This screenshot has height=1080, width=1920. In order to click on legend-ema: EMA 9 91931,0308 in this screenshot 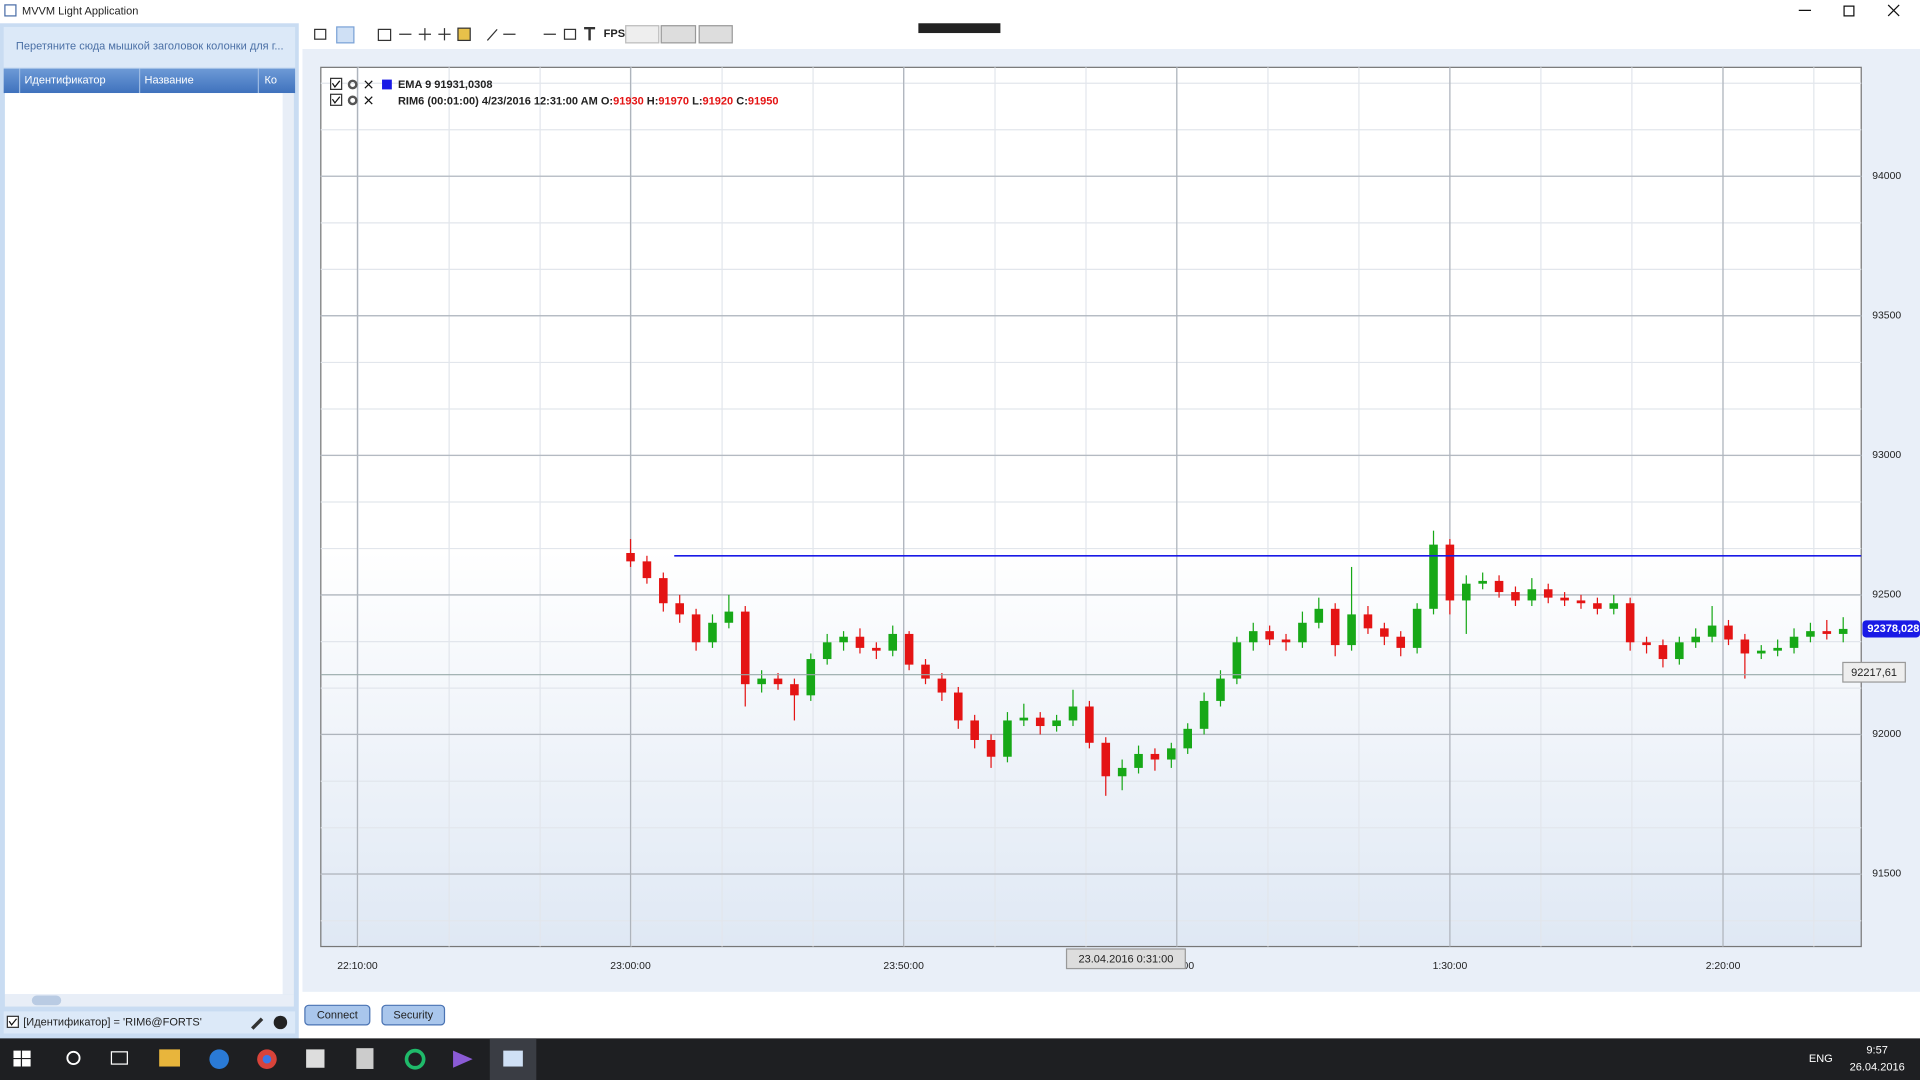, I will do `click(445, 85)`.